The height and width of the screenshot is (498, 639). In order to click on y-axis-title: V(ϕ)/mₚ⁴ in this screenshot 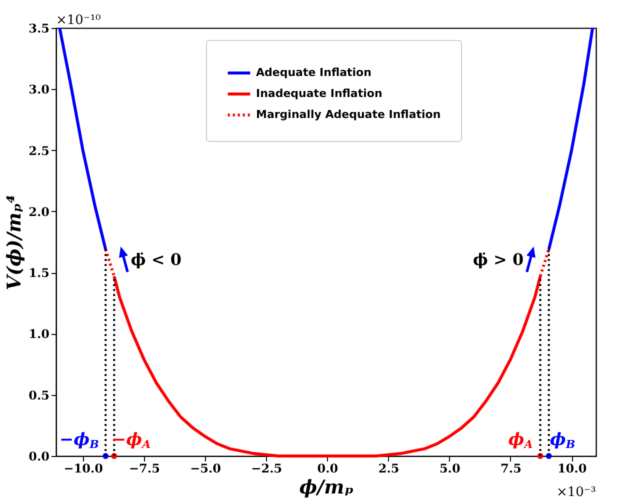, I will do `click(15, 242)`.